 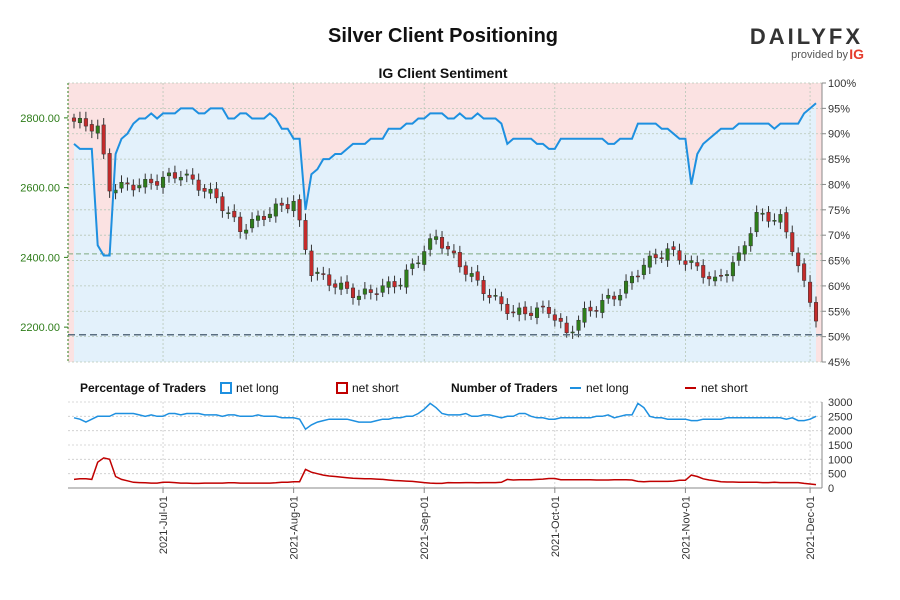 I want to click on logo-ig: IG, so click(x=856, y=54).